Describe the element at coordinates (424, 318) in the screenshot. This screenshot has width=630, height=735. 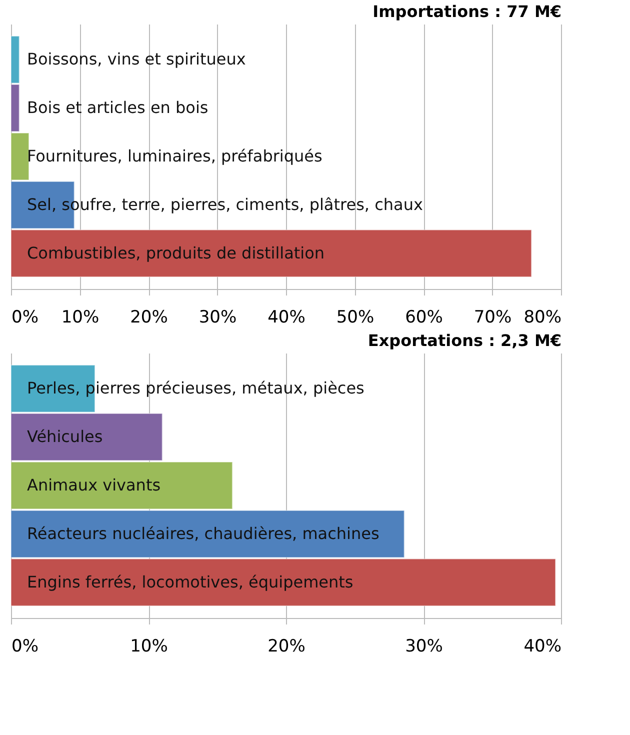
I see `x-tick-label: 60%` at that location.